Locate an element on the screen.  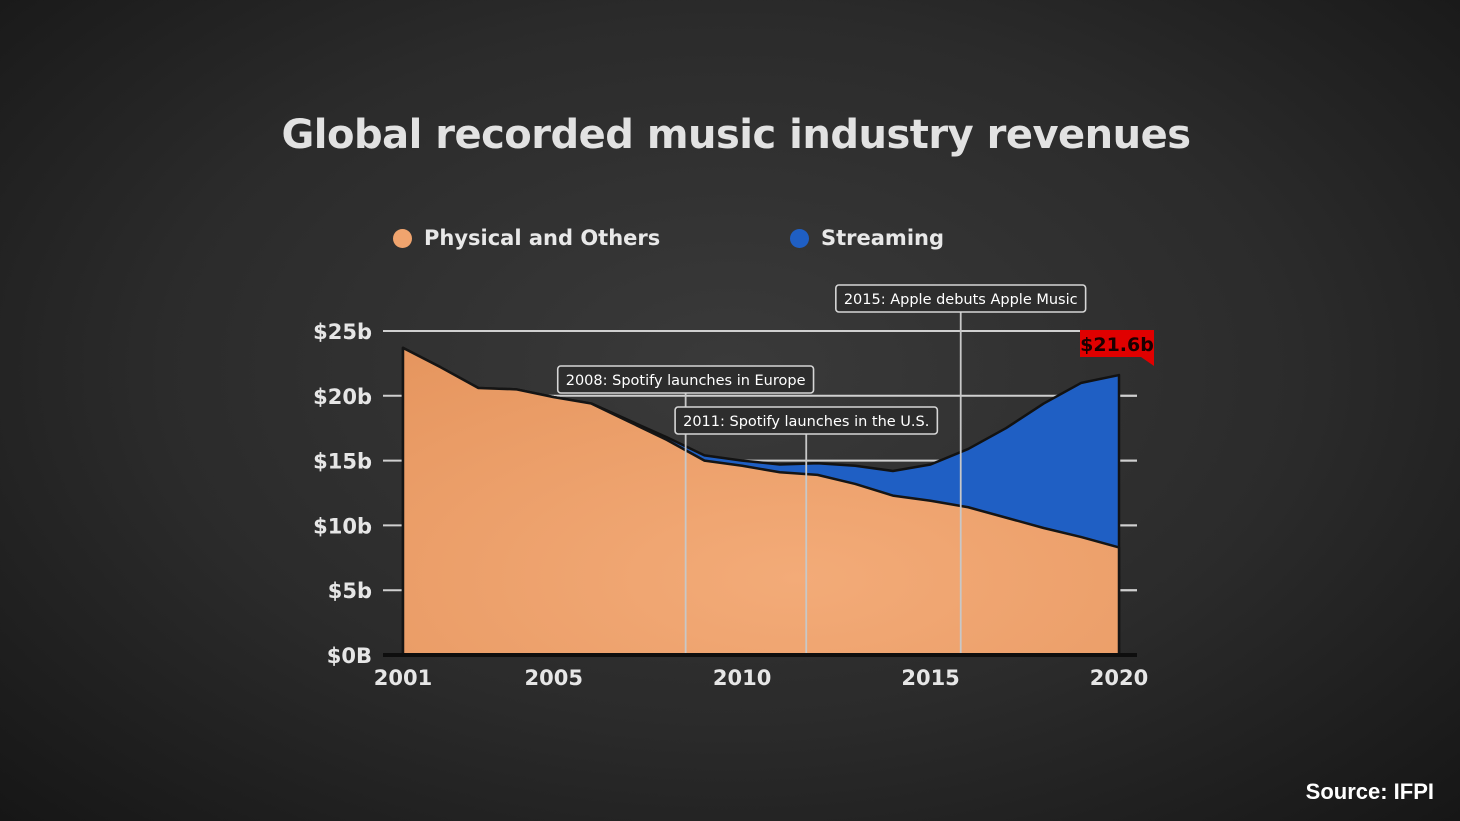
y-tick-label: $5b is located at coordinates (350, 591).